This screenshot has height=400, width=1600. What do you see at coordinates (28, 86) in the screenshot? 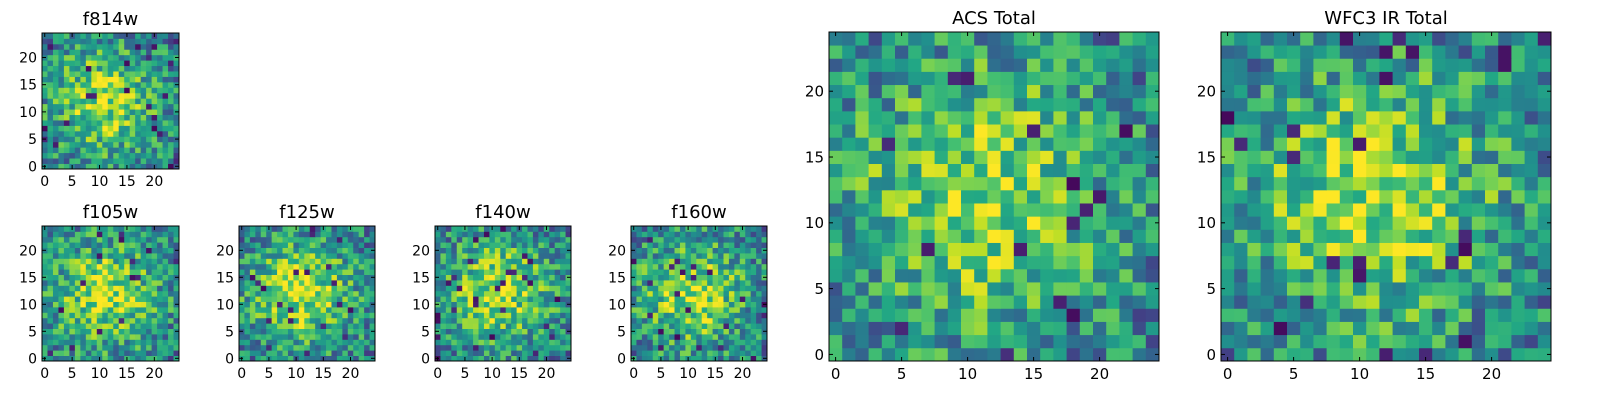
I see `y-tick-label: 15` at bounding box center [28, 86].